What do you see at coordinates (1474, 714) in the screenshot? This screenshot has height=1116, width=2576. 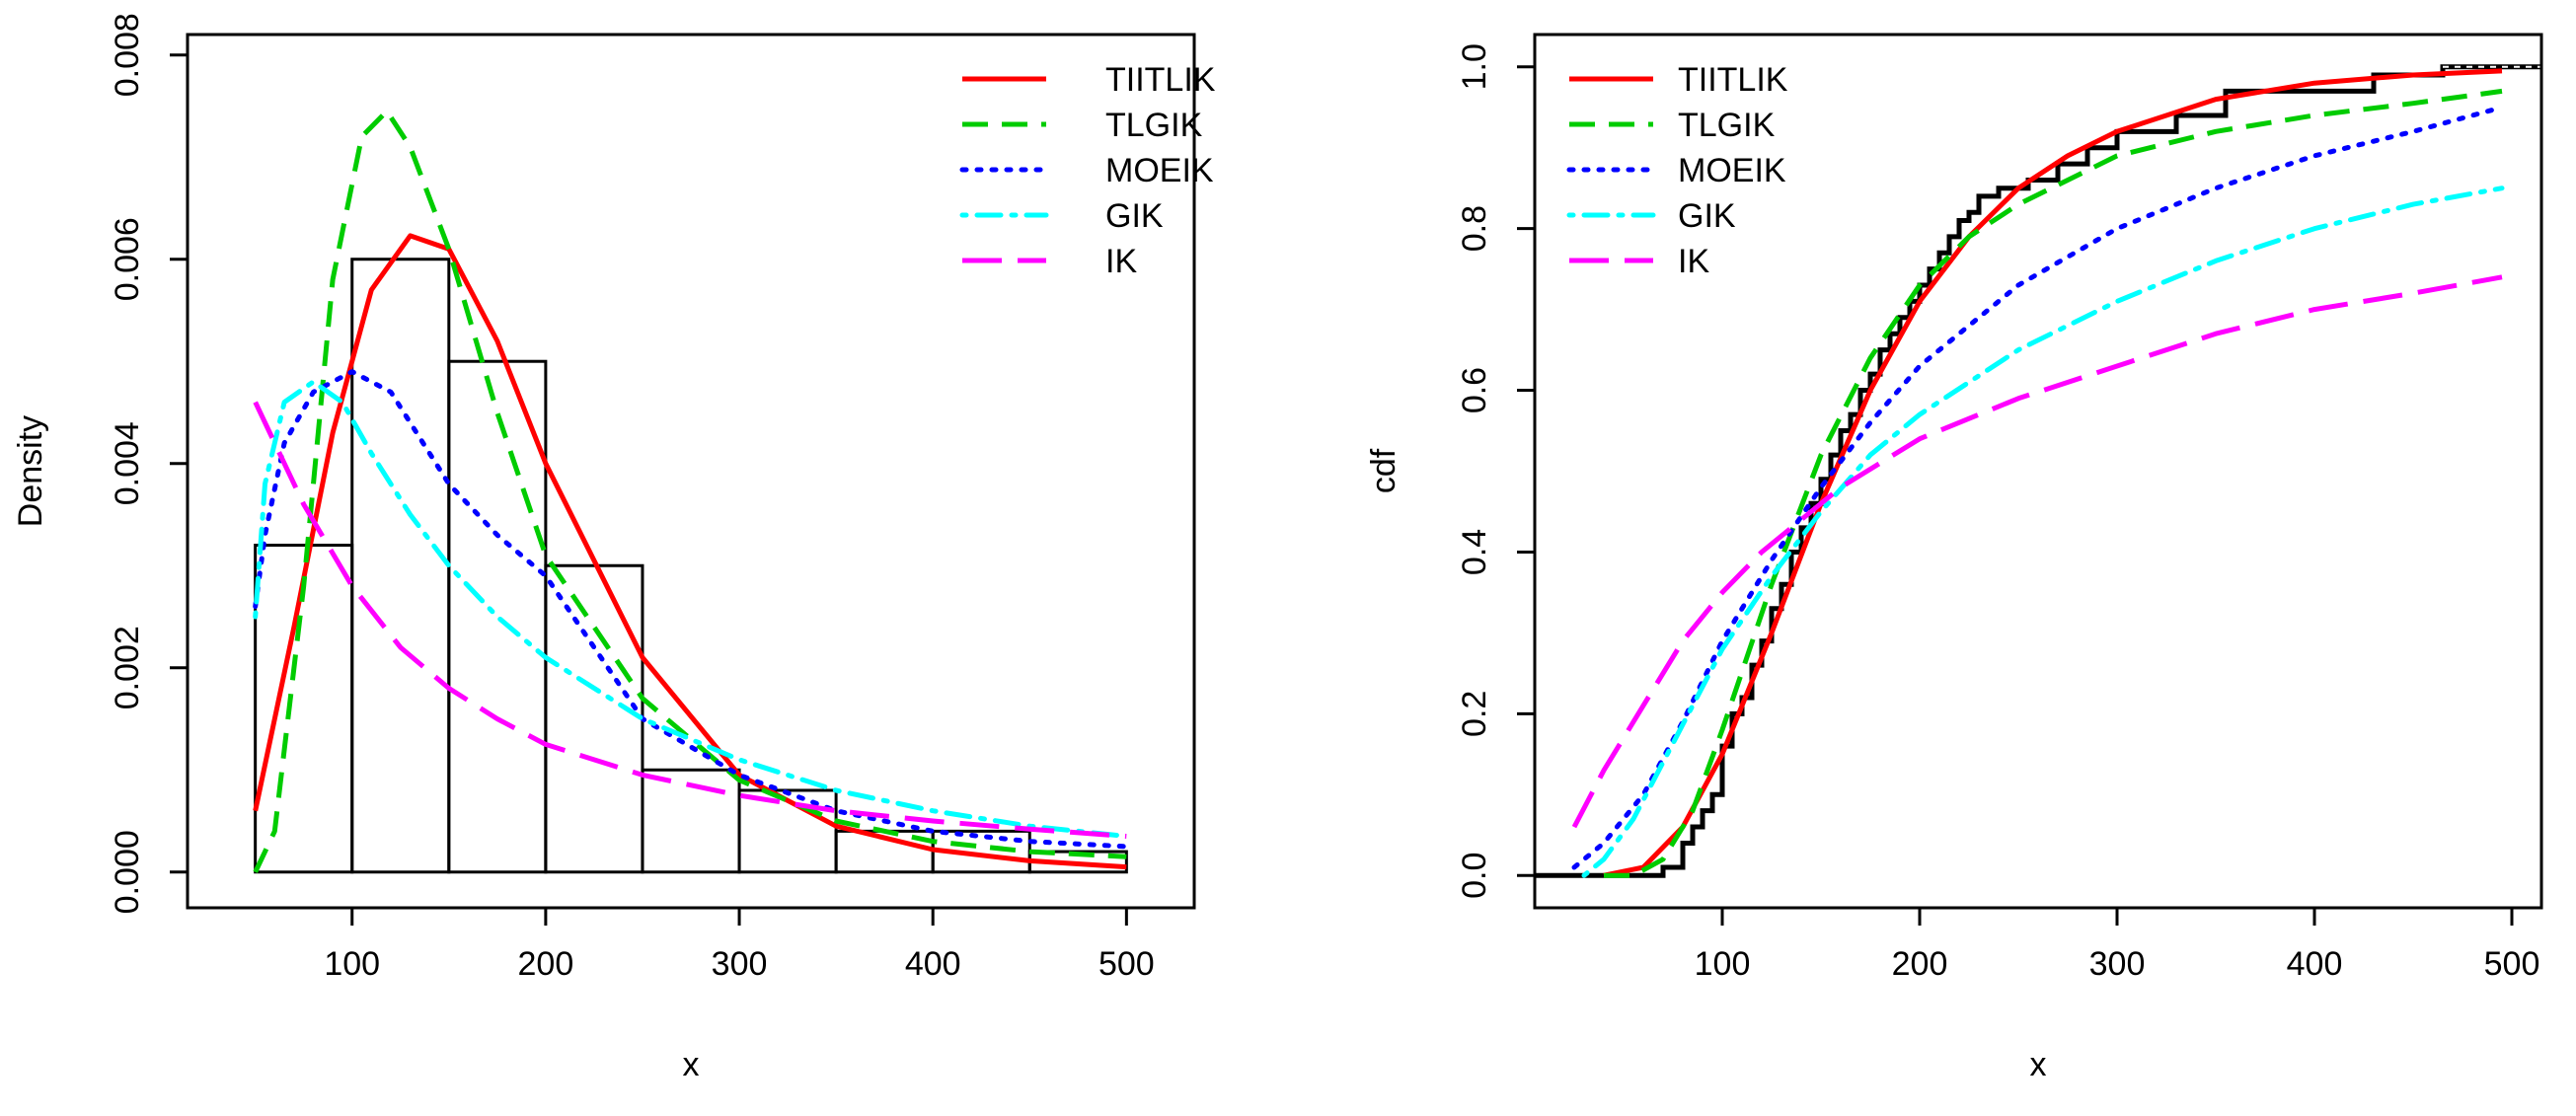 I see `y-tick-label: 0.2` at bounding box center [1474, 714].